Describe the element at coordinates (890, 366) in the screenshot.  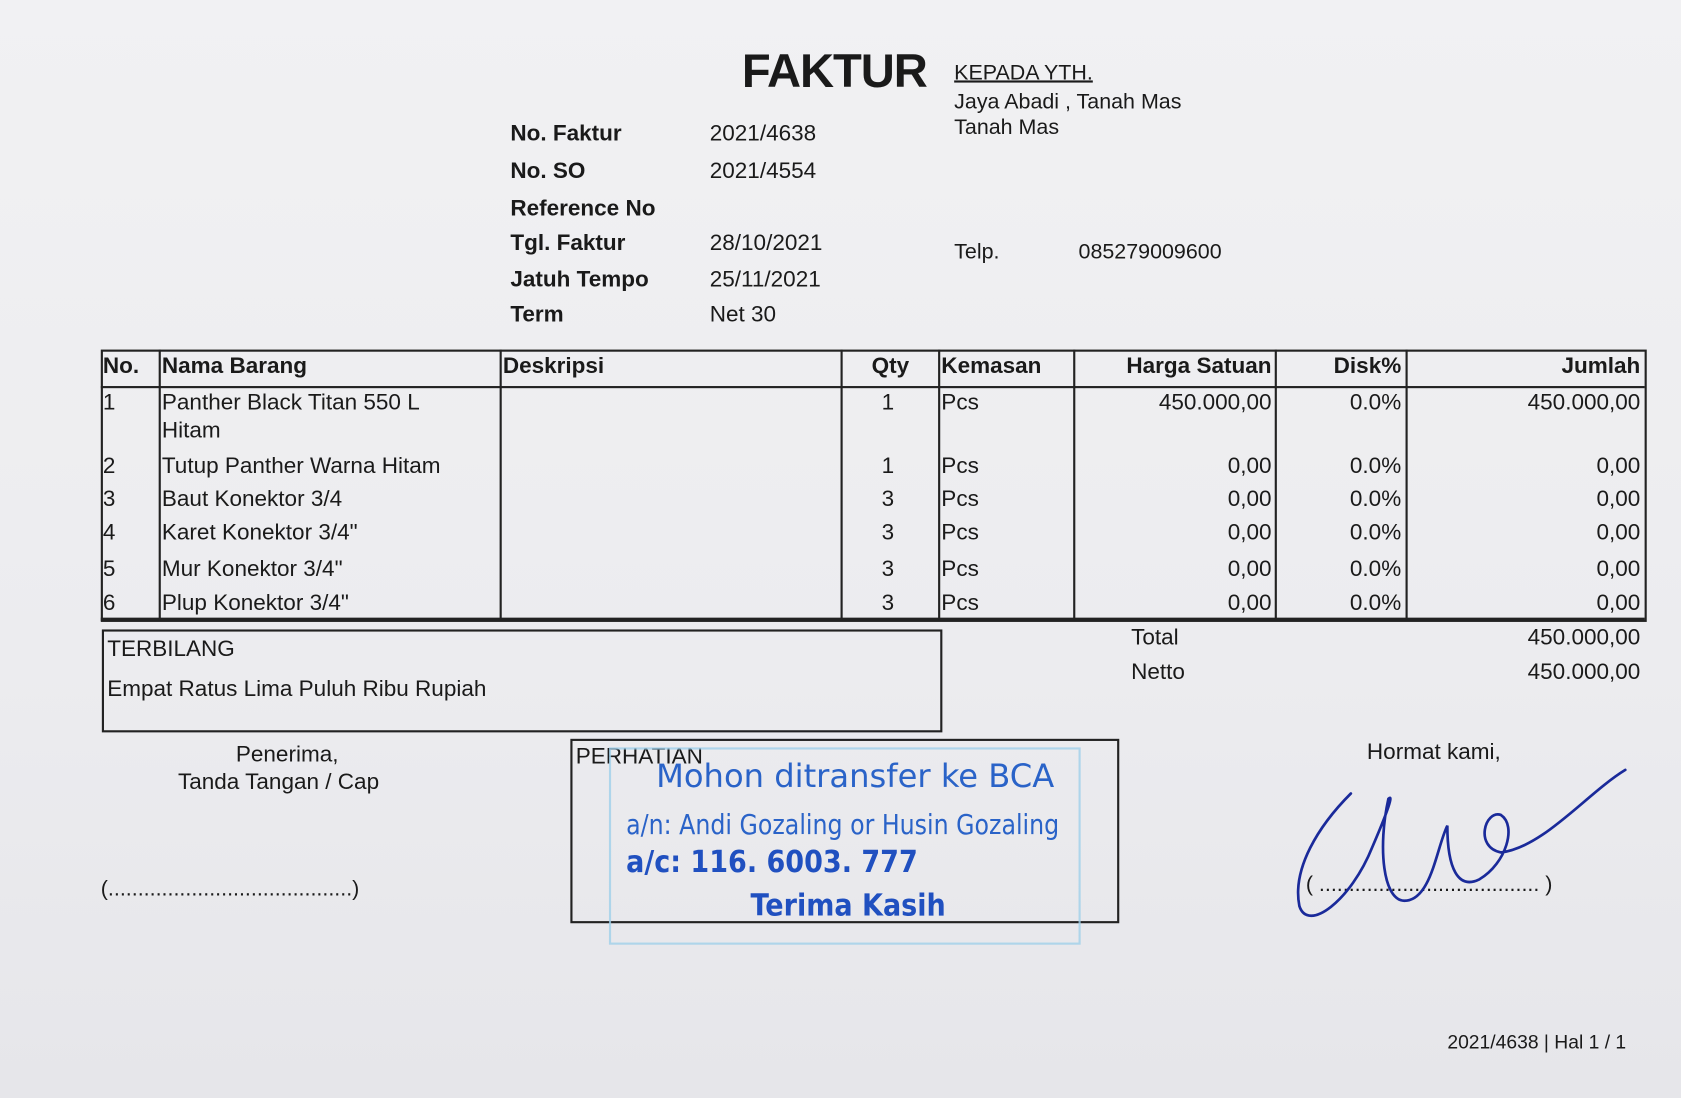
I see `column-header: Qty` at that location.